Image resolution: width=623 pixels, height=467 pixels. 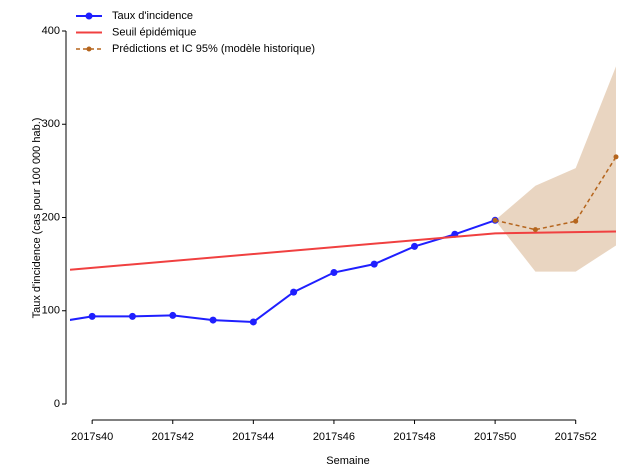 What do you see at coordinates (57, 404) in the screenshot?
I see `y-tick-label: 0` at bounding box center [57, 404].